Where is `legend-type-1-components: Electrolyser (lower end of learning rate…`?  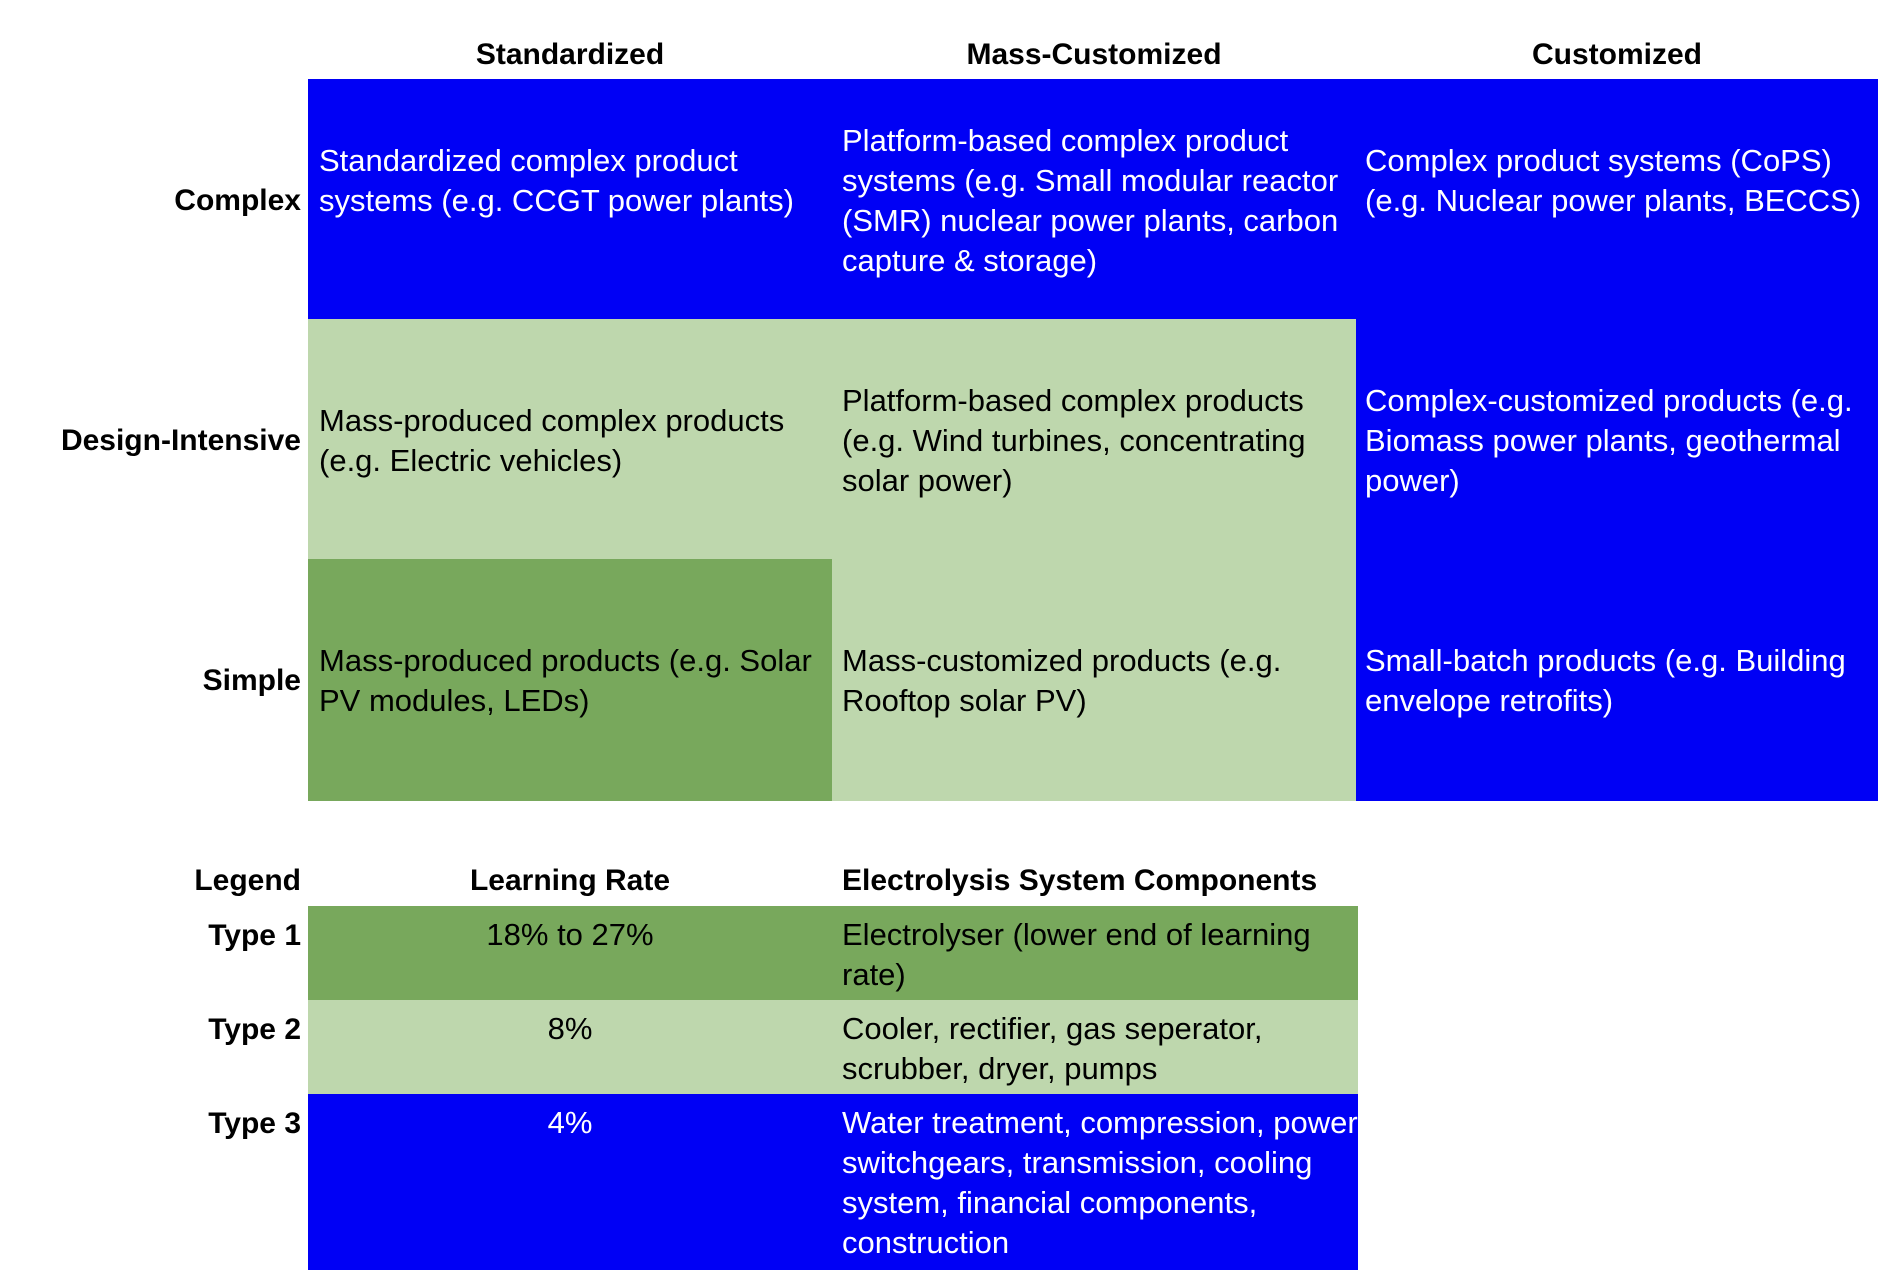 legend-type-1-components: Electrolyser (lower end of learning rate… is located at coordinates (1097, 955).